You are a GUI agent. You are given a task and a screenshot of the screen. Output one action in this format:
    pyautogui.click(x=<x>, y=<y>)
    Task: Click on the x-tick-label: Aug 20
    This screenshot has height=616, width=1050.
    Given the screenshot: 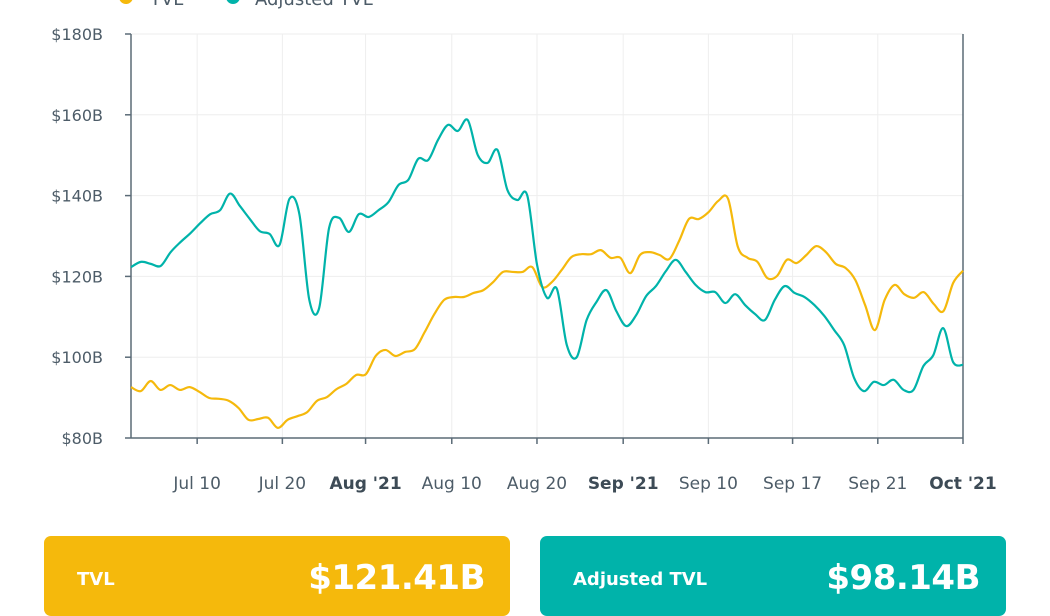 What is the action you would take?
    pyautogui.click(x=537, y=484)
    